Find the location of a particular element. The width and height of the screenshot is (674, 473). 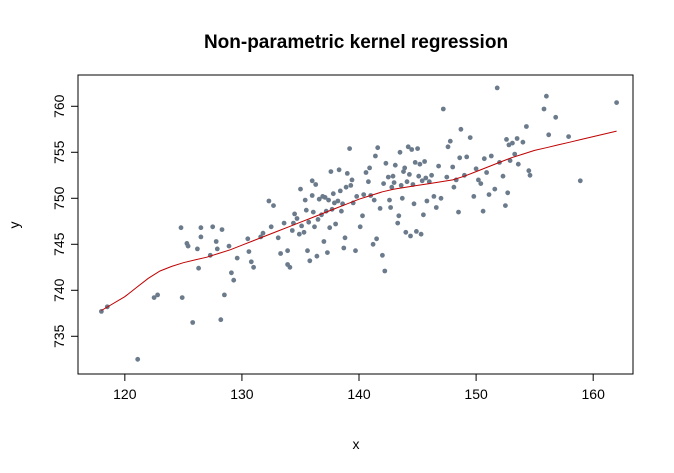

y-tick-label: 745 is located at coordinates (59, 244).